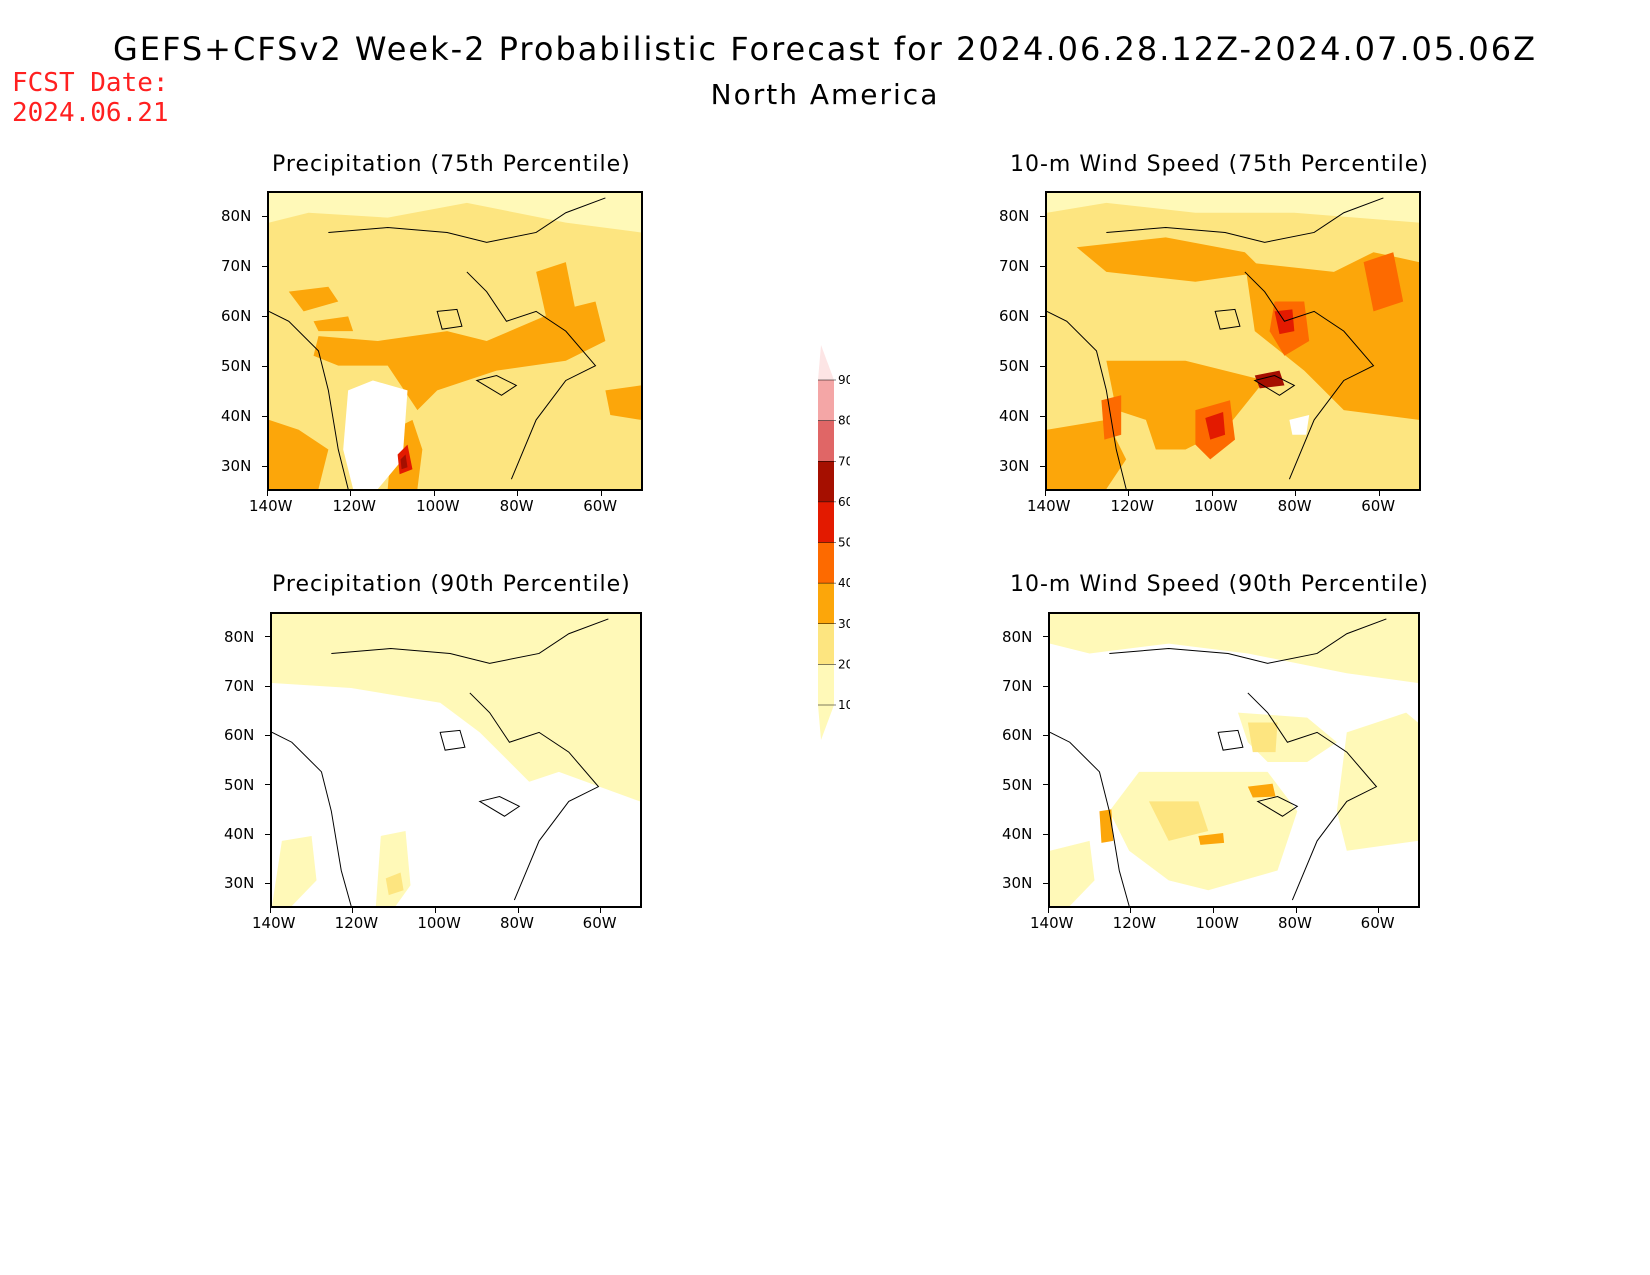 The height and width of the screenshot is (1275, 1650). What do you see at coordinates (451, 584) in the screenshot?
I see `panel-title-precip90: Precipitation (90th Percentile)` at bounding box center [451, 584].